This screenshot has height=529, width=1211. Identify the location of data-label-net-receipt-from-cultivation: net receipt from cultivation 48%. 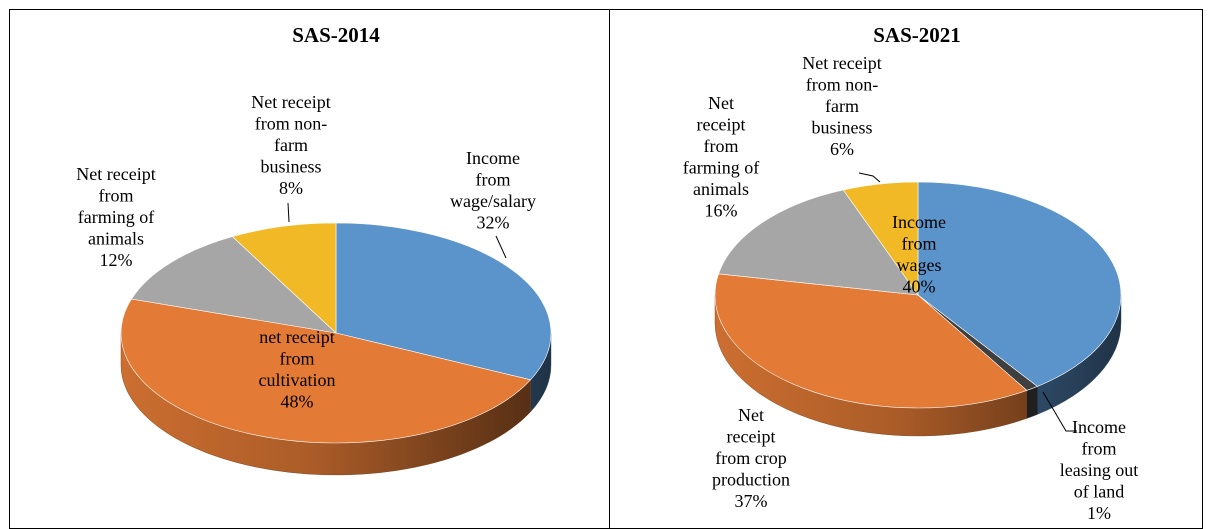
(297, 369).